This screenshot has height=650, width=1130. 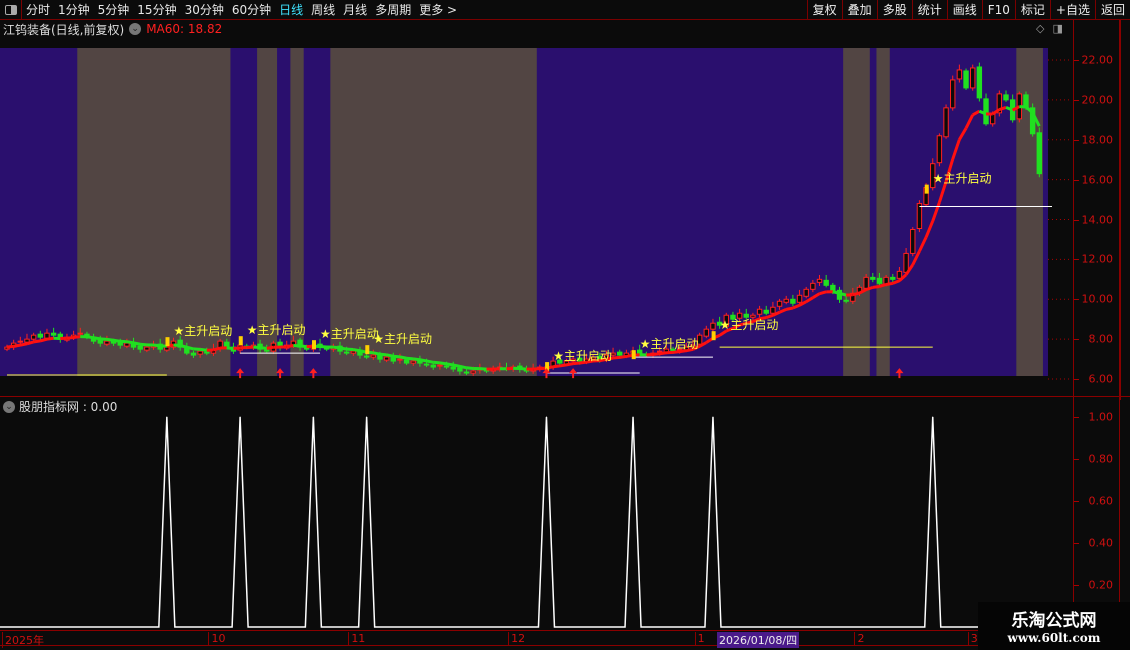 What do you see at coordinates (113, 10) in the screenshot?
I see `period-tab: 5分钟` at bounding box center [113, 10].